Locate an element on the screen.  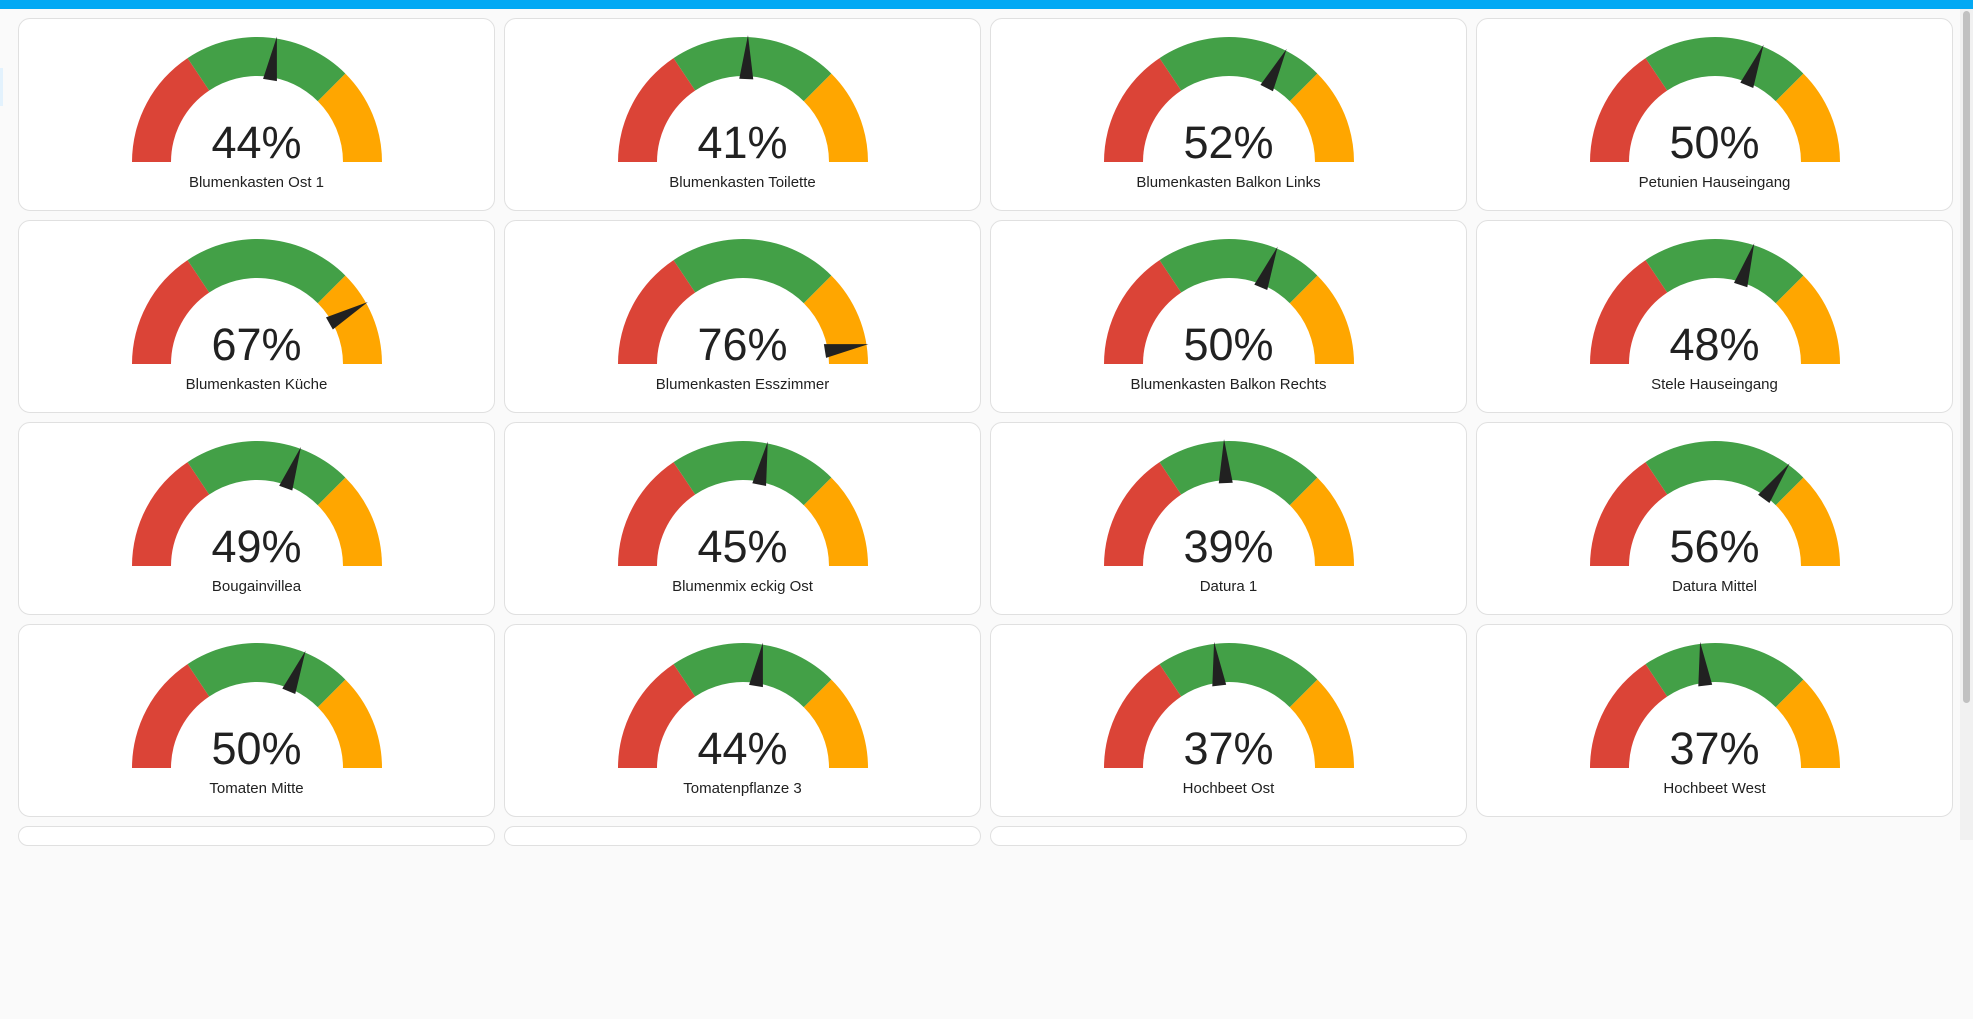
gauge-card: 52% Blumenkasten Balkon Links is located at coordinates (1228, 114).